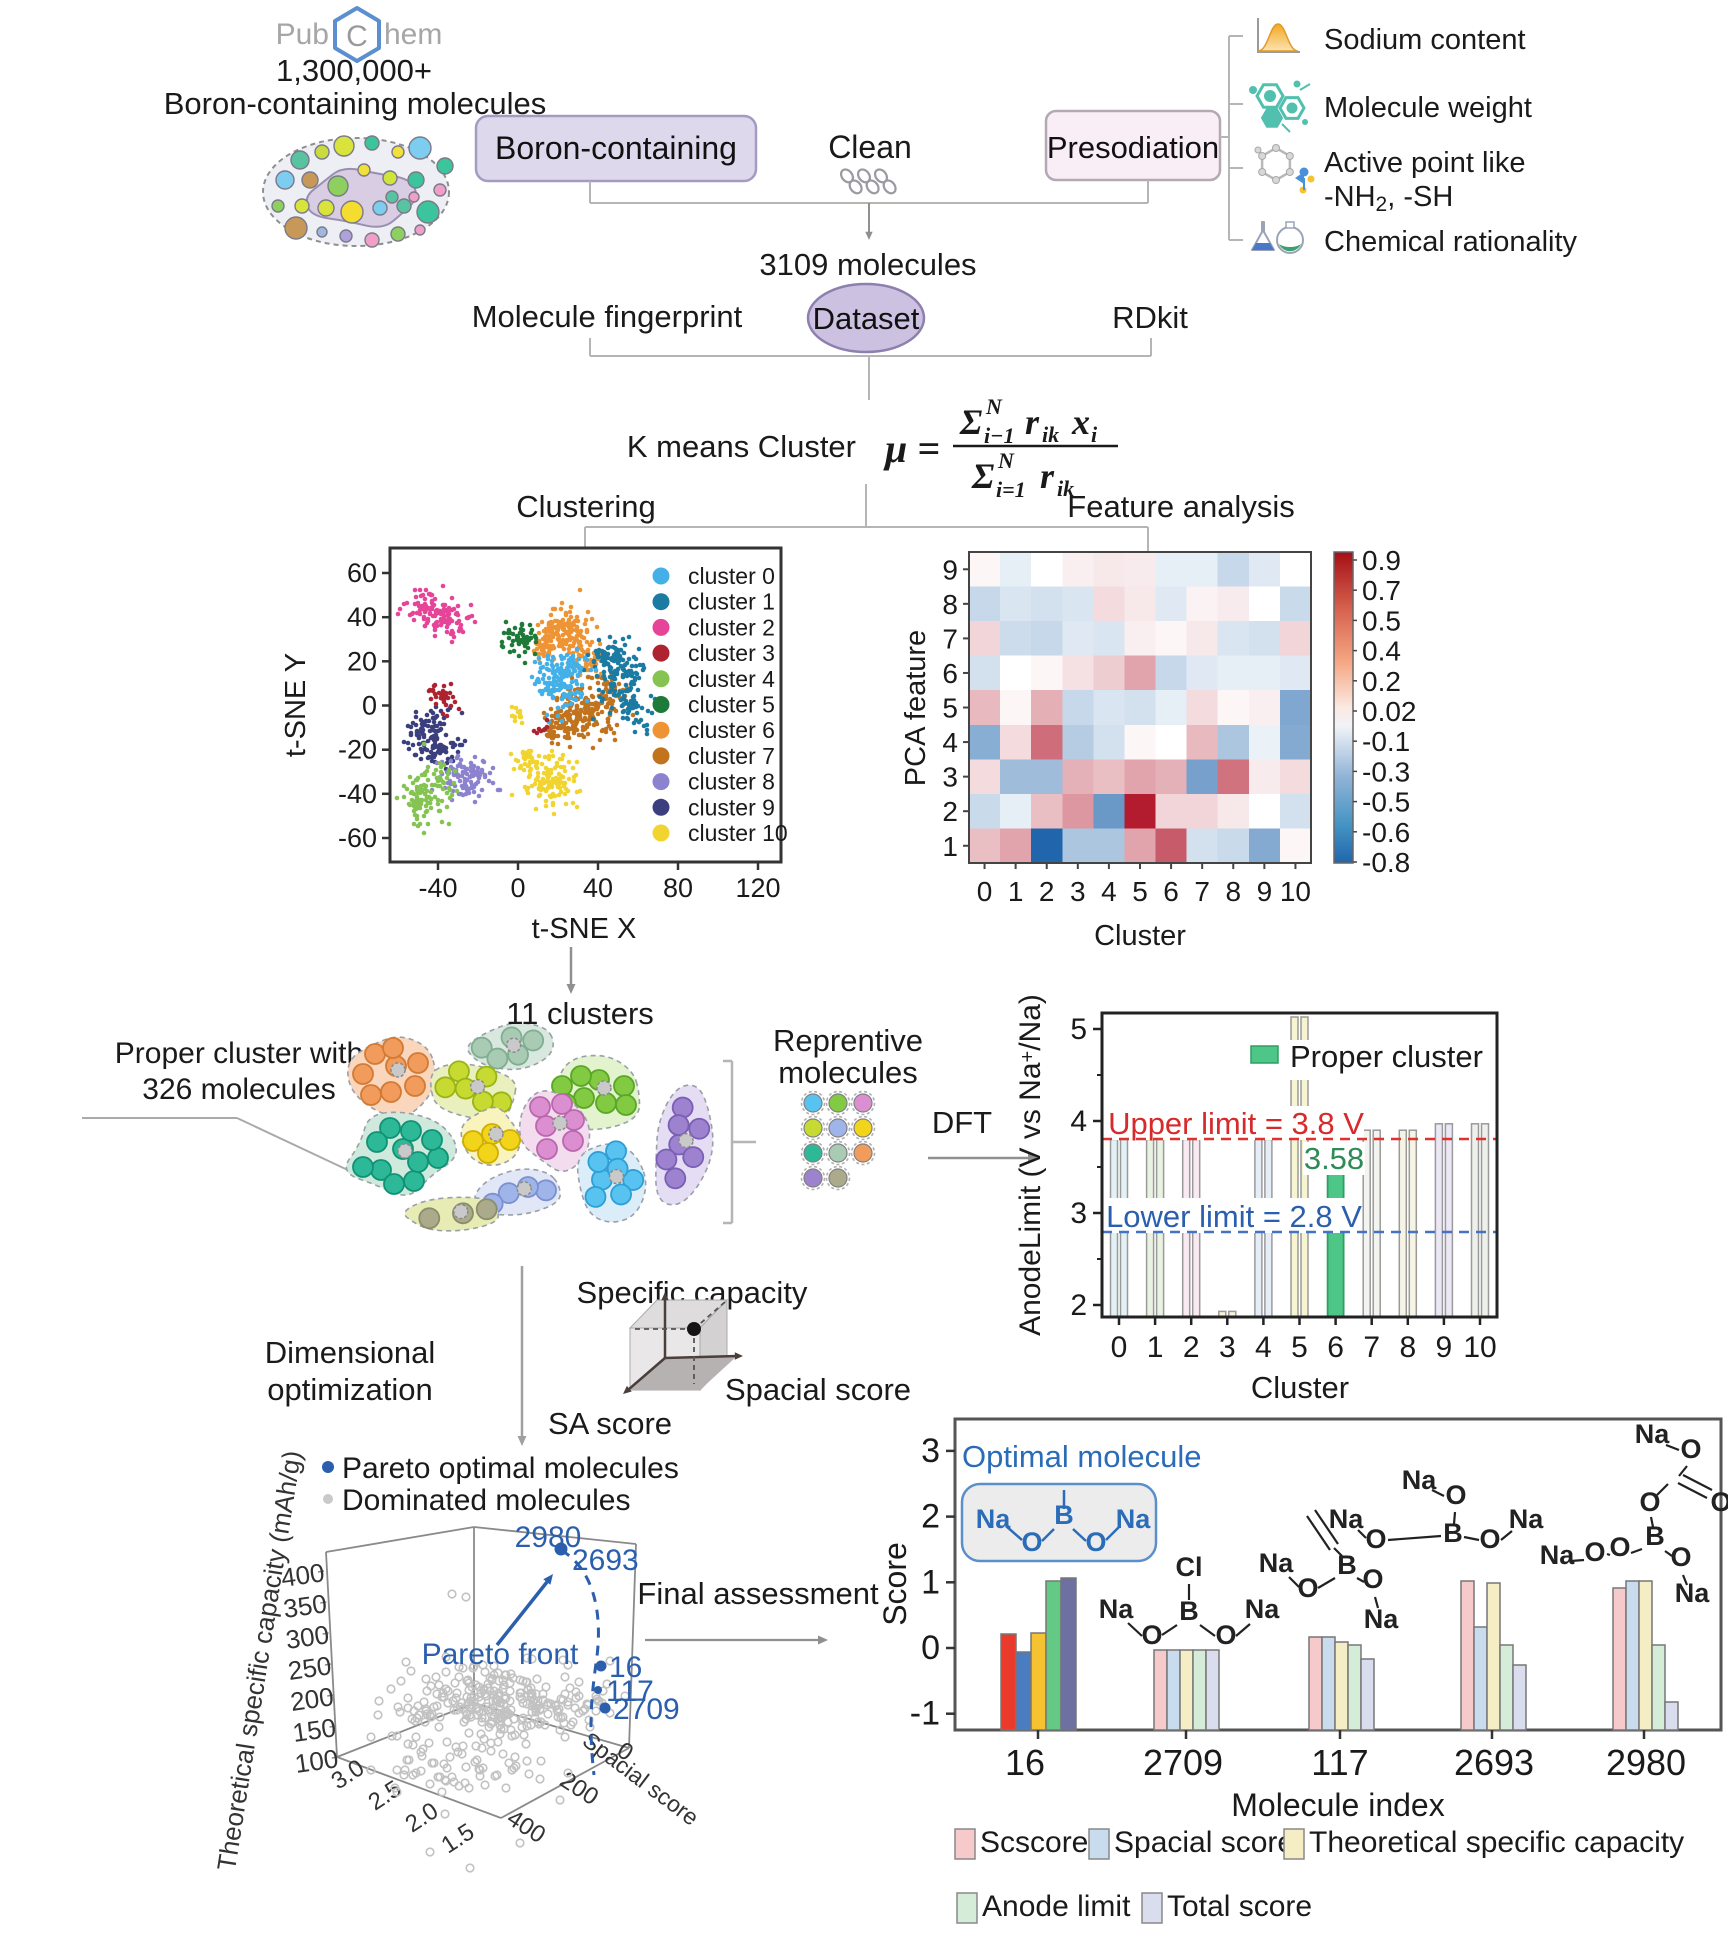  I want to click on svg-text: N, so click(994, 406).